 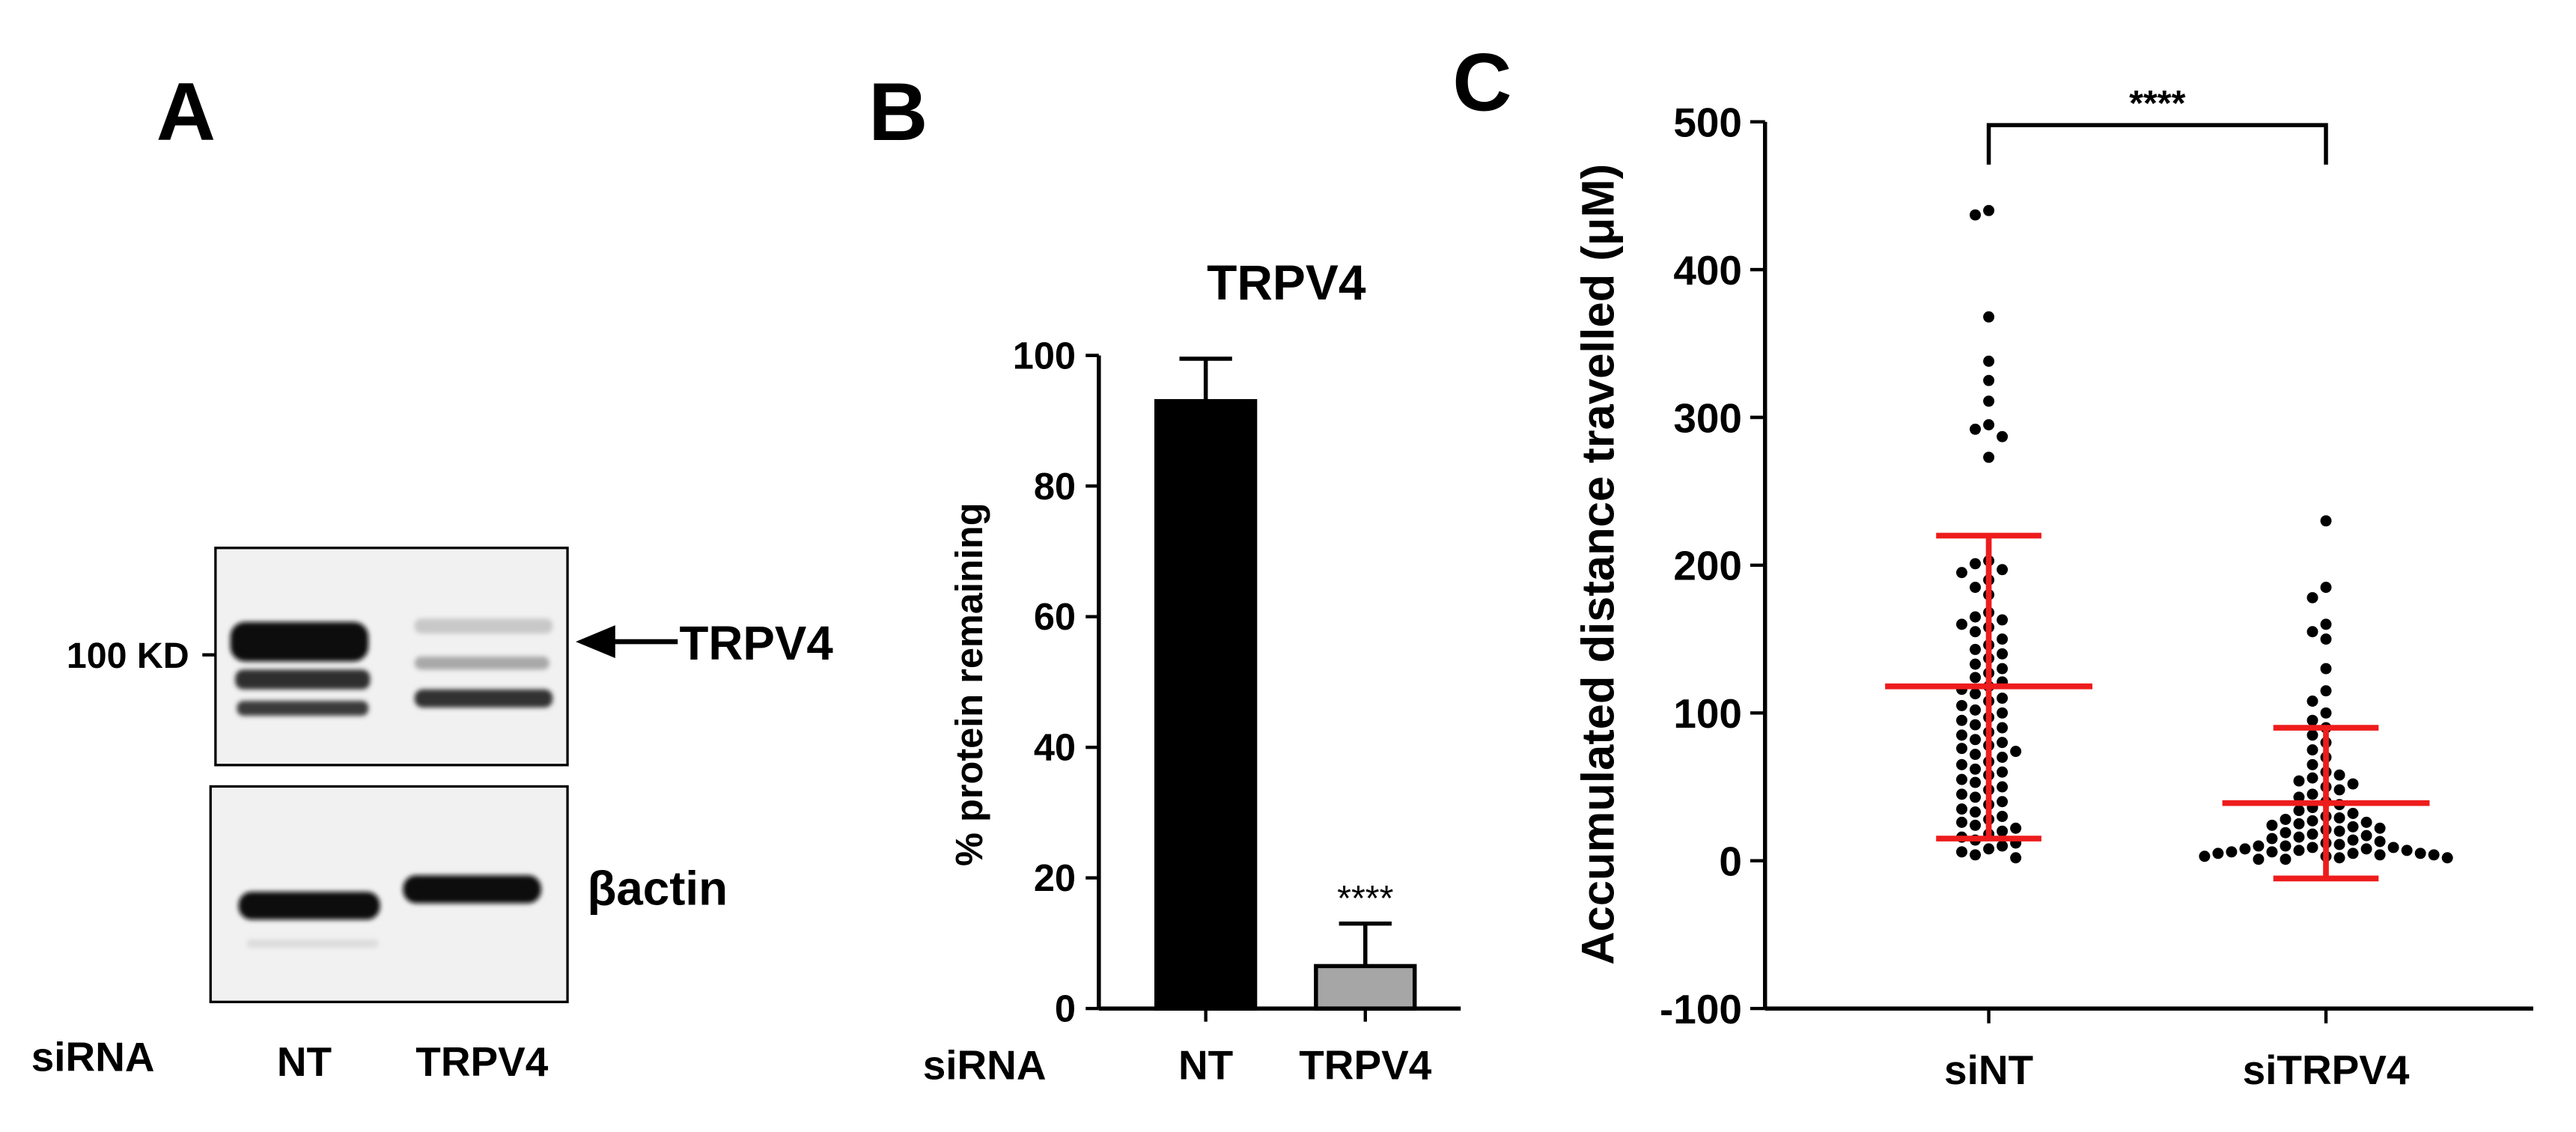 I want to click on marker-label: 100 KD, so click(x=128, y=656).